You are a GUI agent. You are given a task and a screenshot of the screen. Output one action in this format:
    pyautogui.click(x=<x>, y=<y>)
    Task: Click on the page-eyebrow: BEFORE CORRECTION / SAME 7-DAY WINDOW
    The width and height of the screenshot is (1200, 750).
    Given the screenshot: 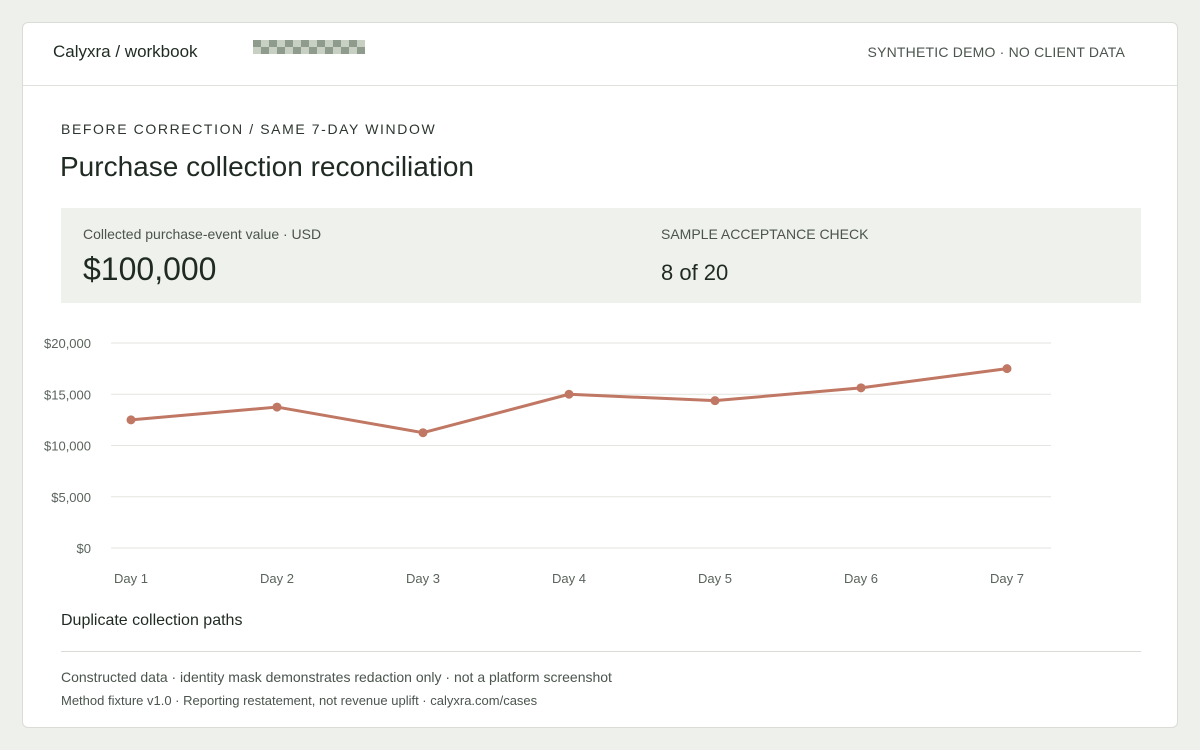 What is the action you would take?
    pyautogui.click(x=249, y=129)
    